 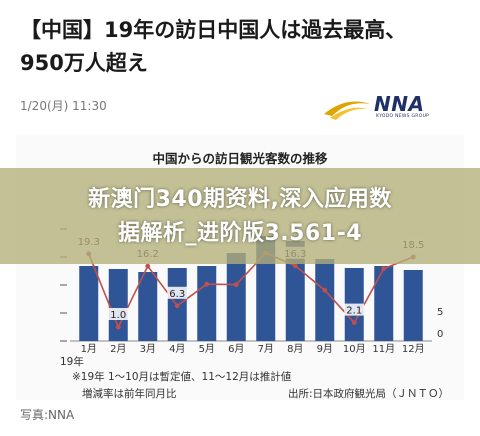 I want to click on x-tick-label: 8月, so click(x=295, y=349).